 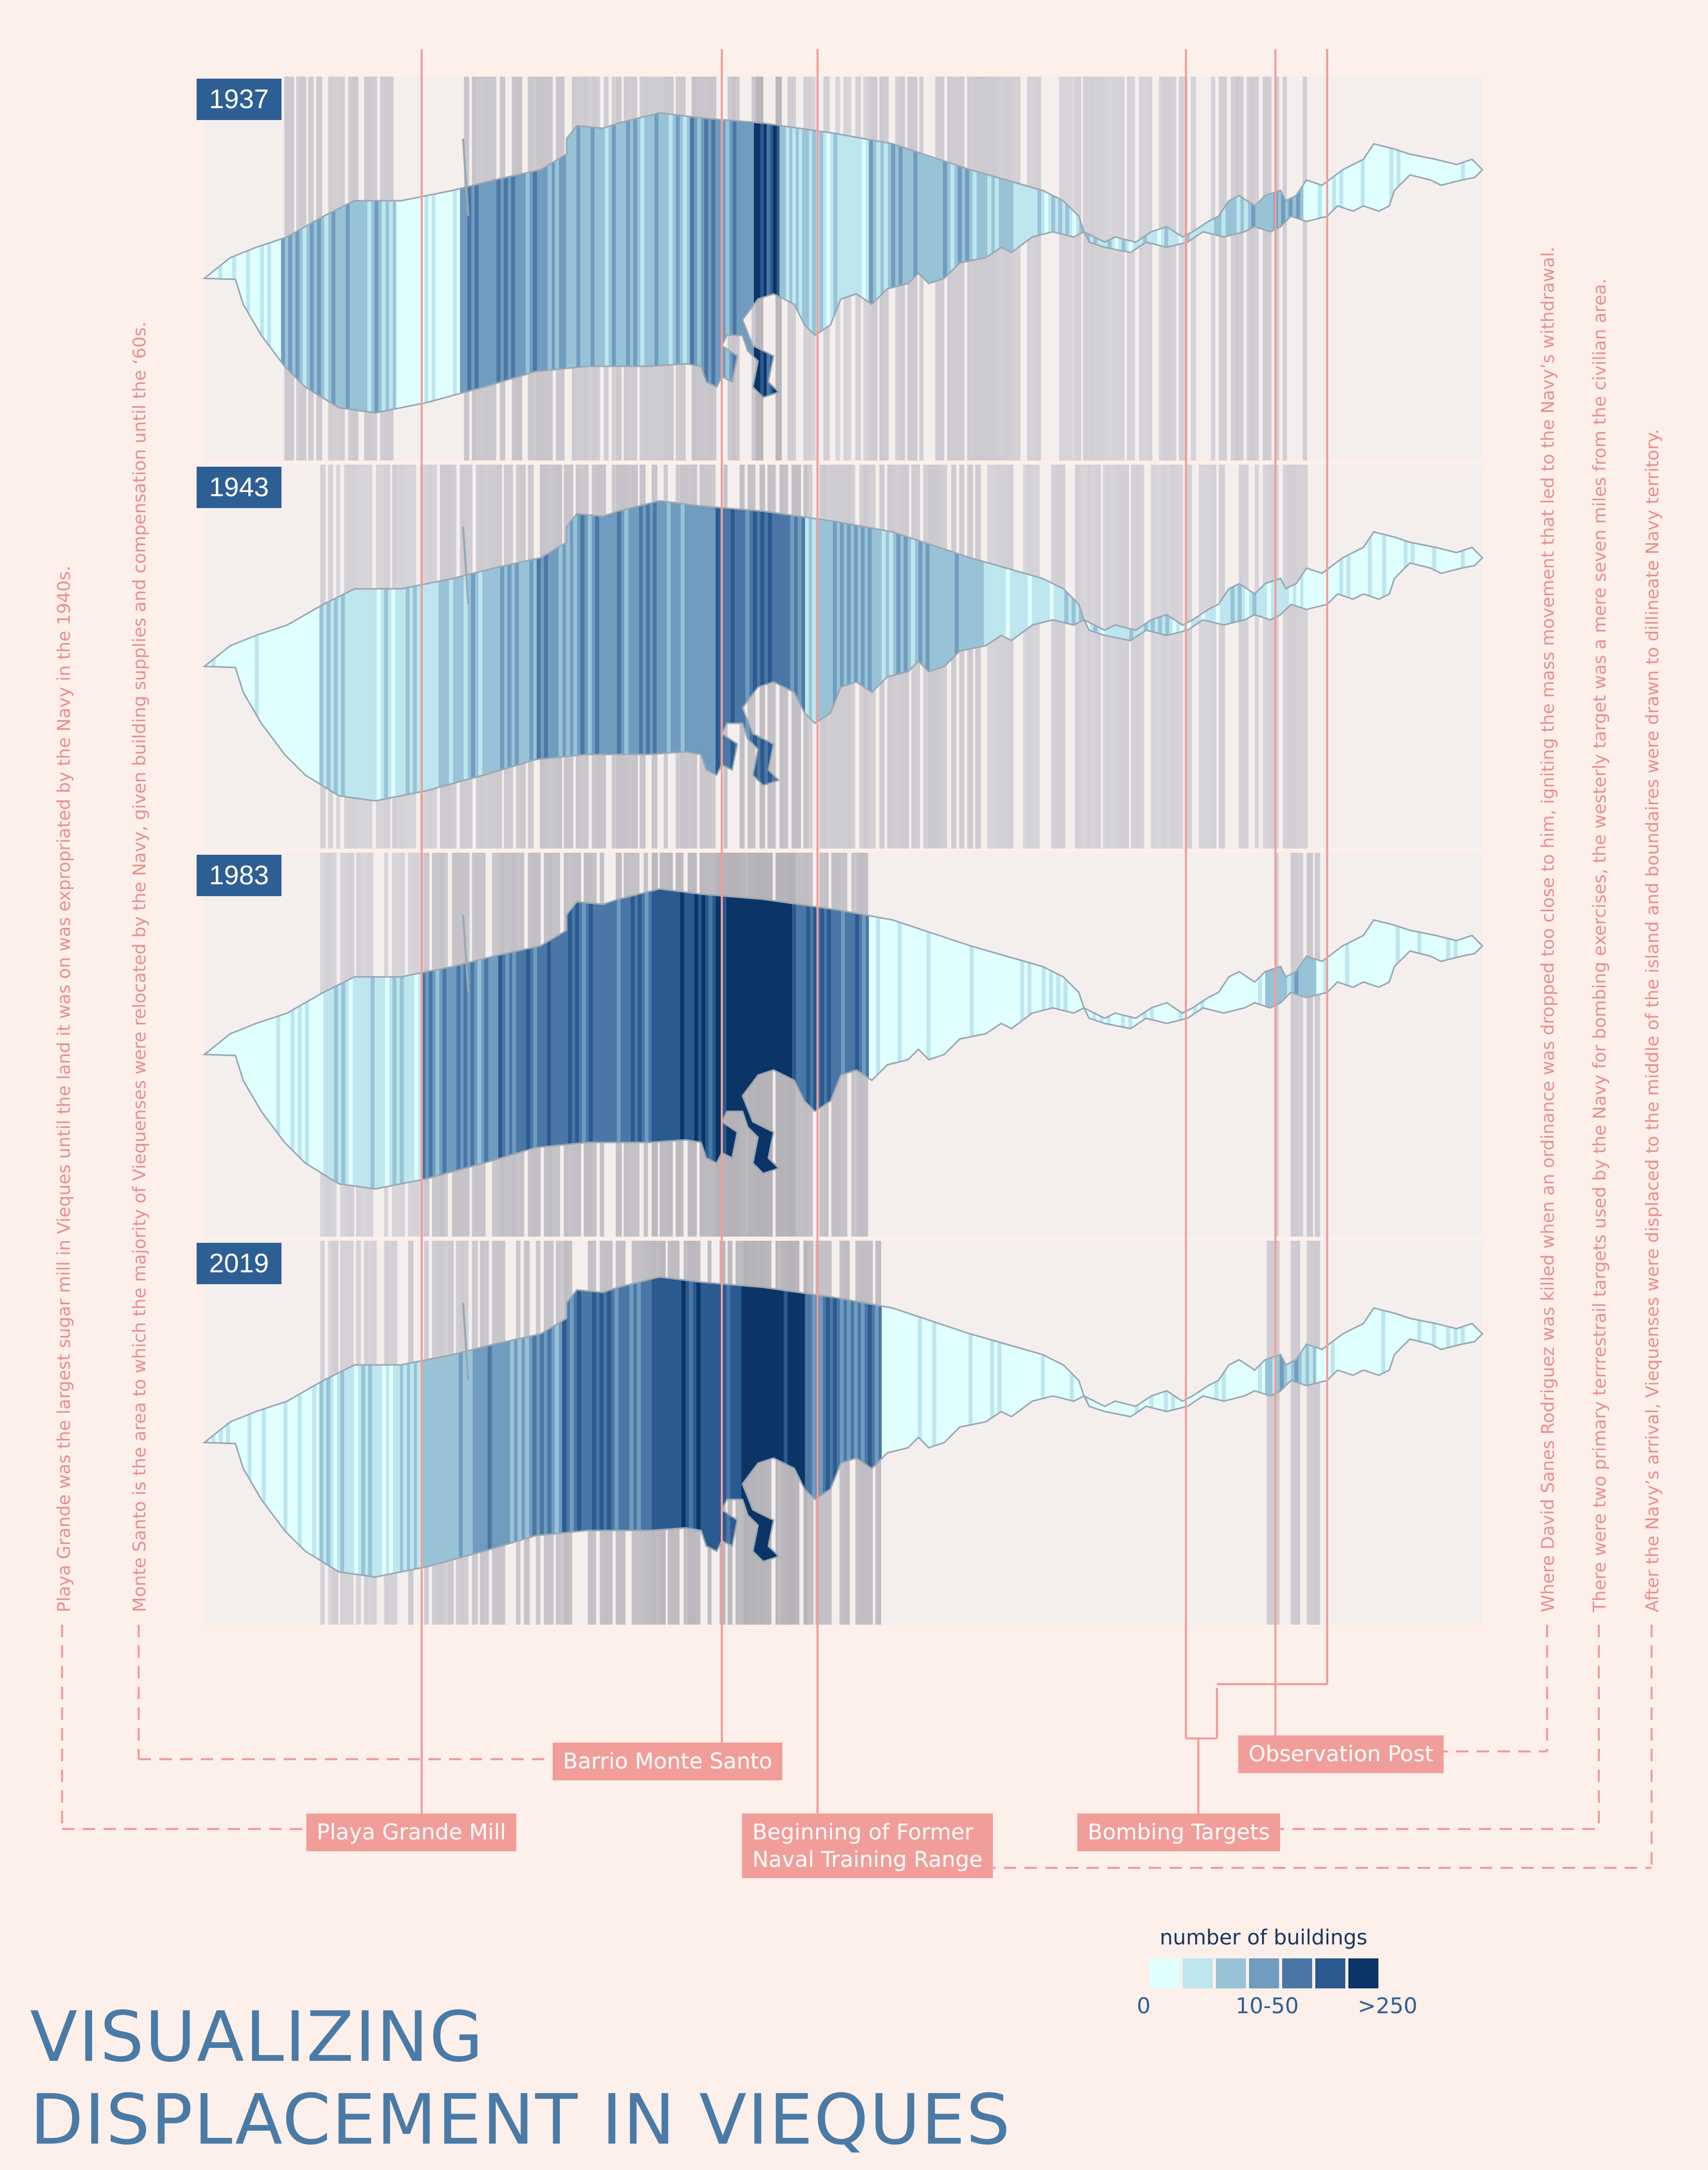 I want to click on page-title-line-2: DISPLACEMENT IN VIEQUES, so click(x=521, y=2119).